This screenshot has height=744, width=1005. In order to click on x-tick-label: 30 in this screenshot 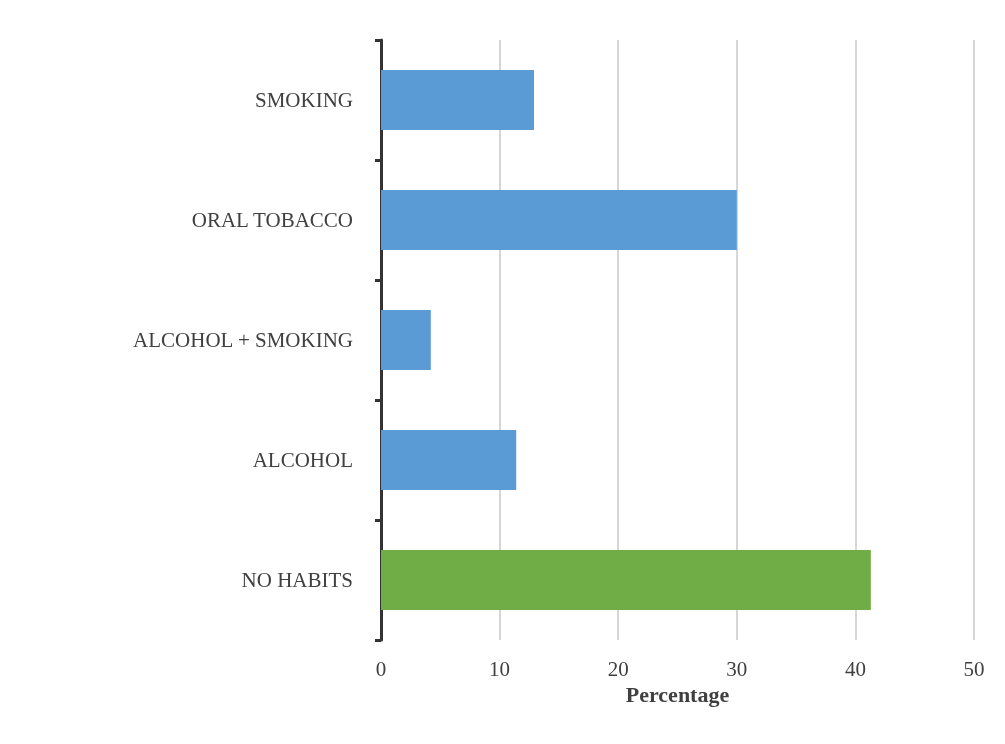, I will do `click(737, 668)`.